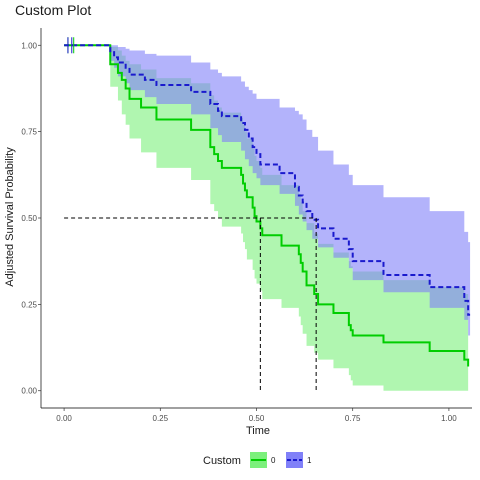  What do you see at coordinates (309, 460) in the screenshot?
I see `legend-label-1: 1` at bounding box center [309, 460].